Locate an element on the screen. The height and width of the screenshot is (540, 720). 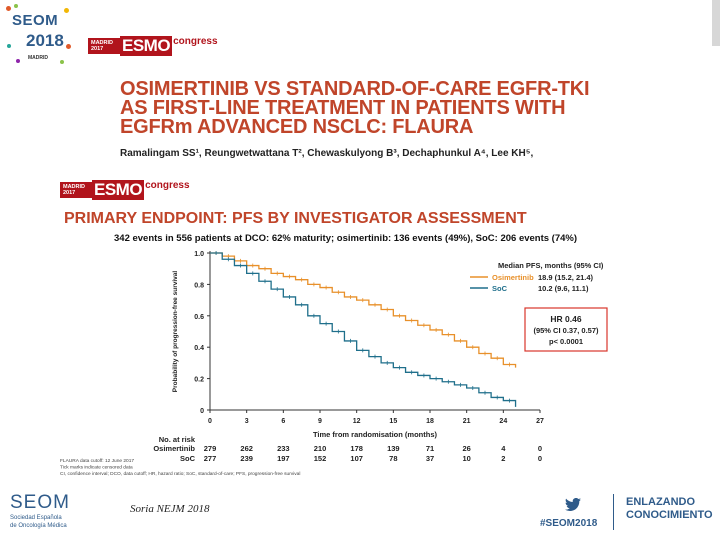
risk-cell: 277 is located at coordinates (210, 458).